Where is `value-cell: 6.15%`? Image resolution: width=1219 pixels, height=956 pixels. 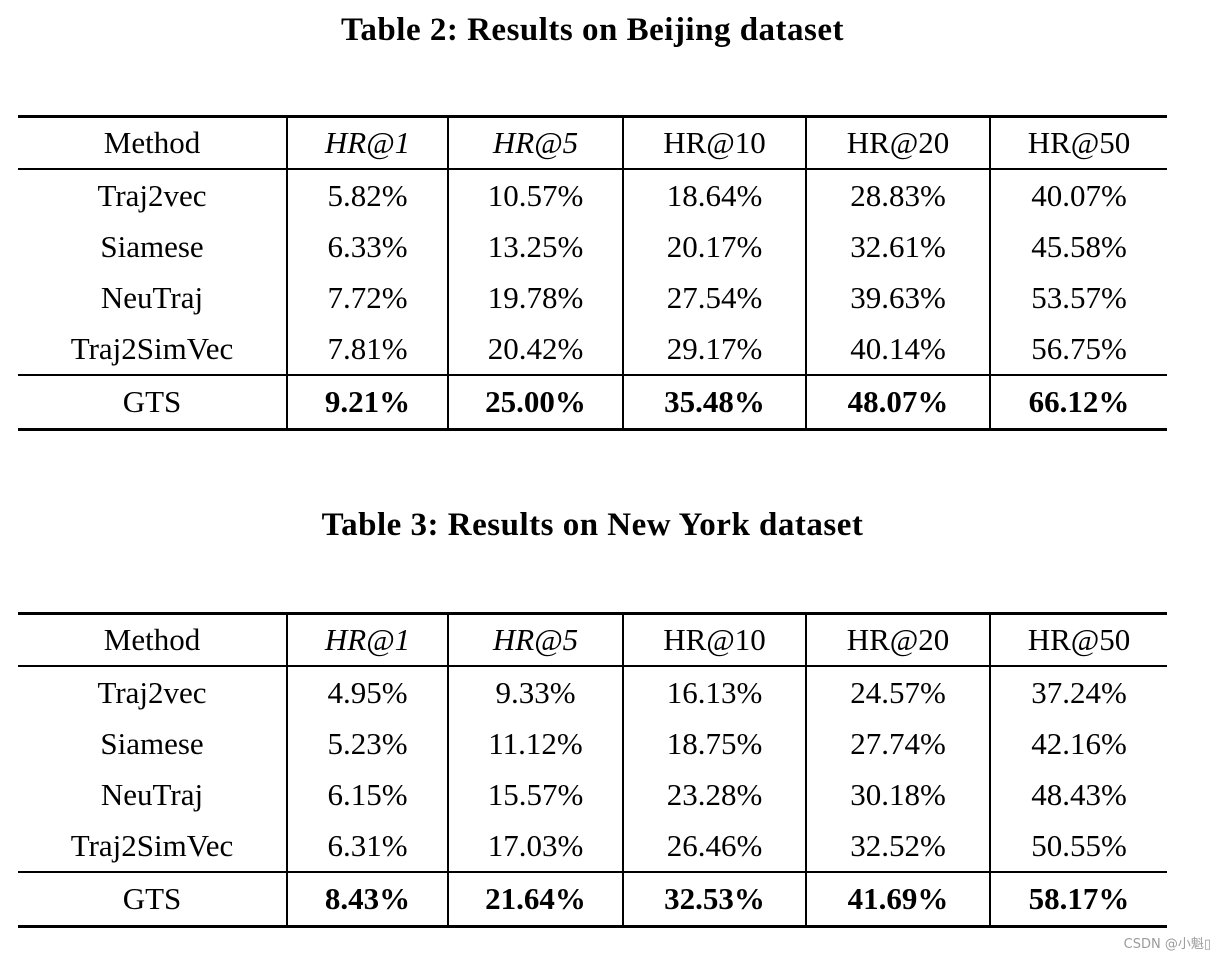
value-cell: 6.15% is located at coordinates (367, 794).